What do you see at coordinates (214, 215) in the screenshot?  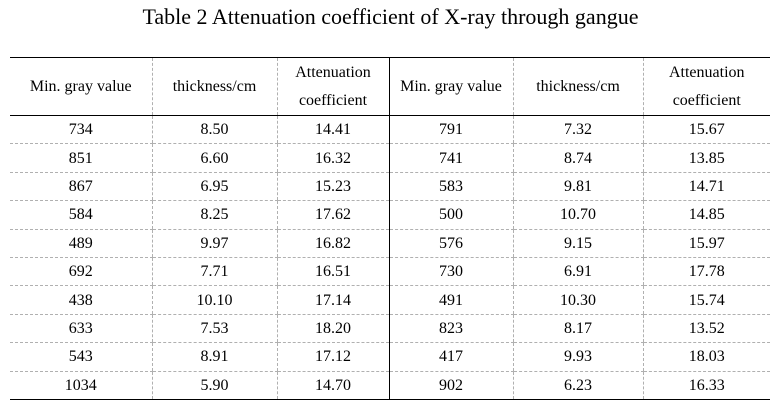 I see `cell-thickness: 8.25` at bounding box center [214, 215].